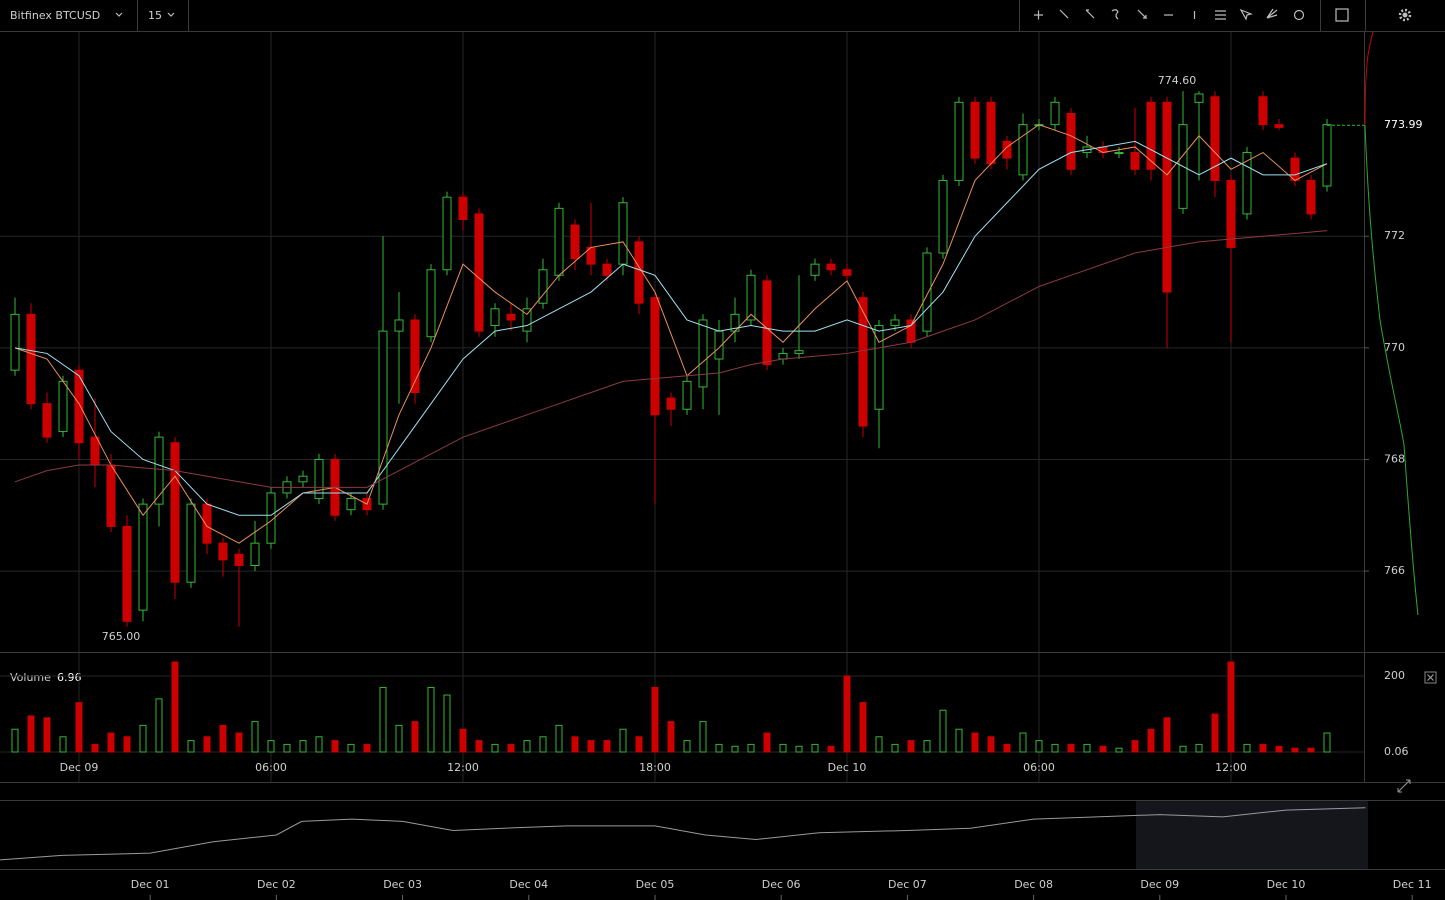 This screenshot has height=900, width=1445. Describe the element at coordinates (1396, 751) in the screenshot. I see `y-tick-label: 0.06` at that location.